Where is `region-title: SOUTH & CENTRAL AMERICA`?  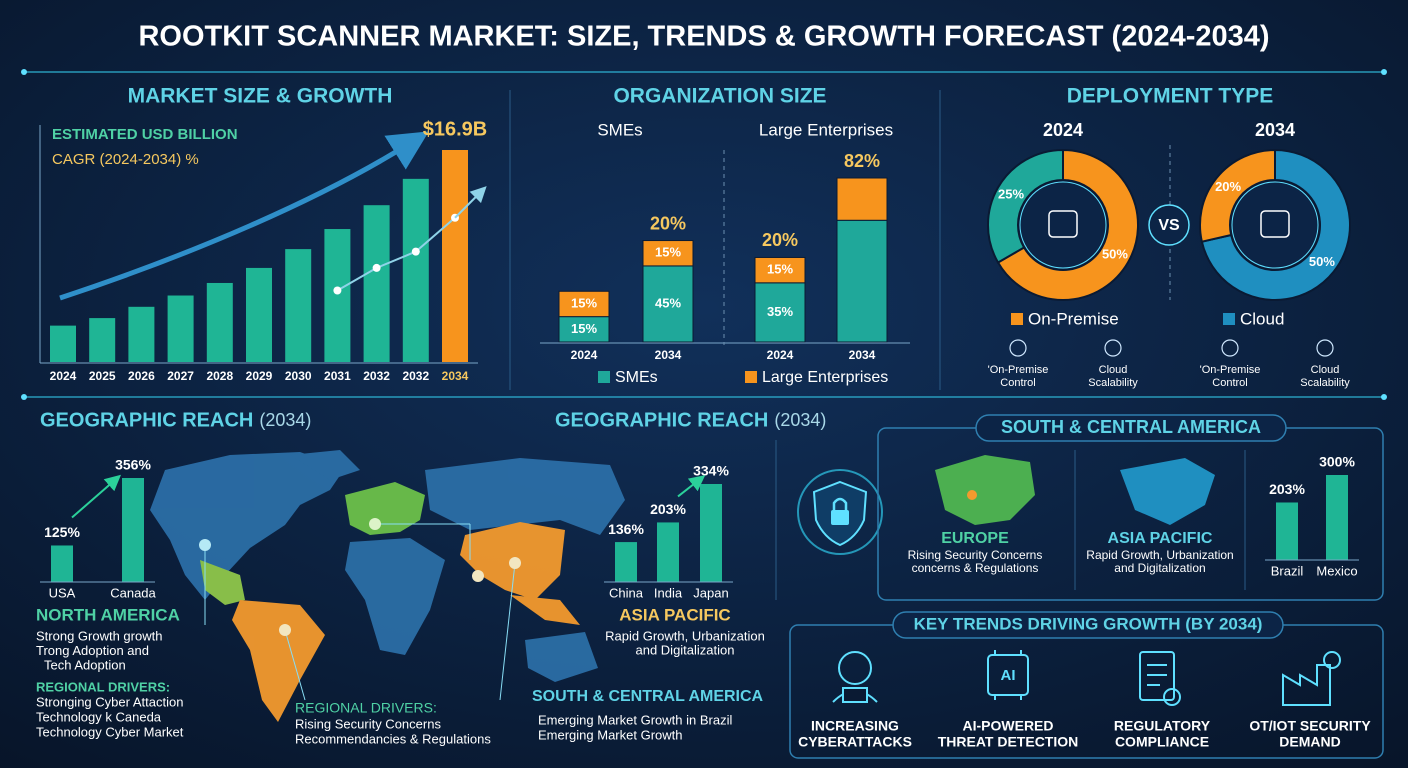 region-title: SOUTH & CENTRAL AMERICA is located at coordinates (648, 696).